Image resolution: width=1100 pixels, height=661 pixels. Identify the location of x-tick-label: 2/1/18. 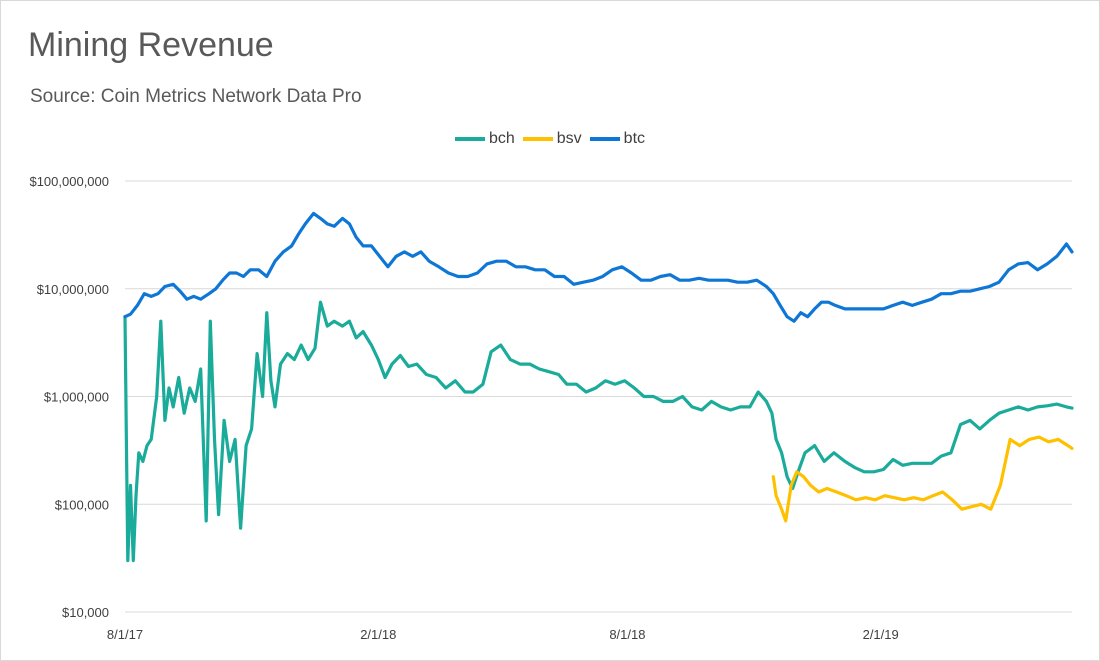
(378, 634).